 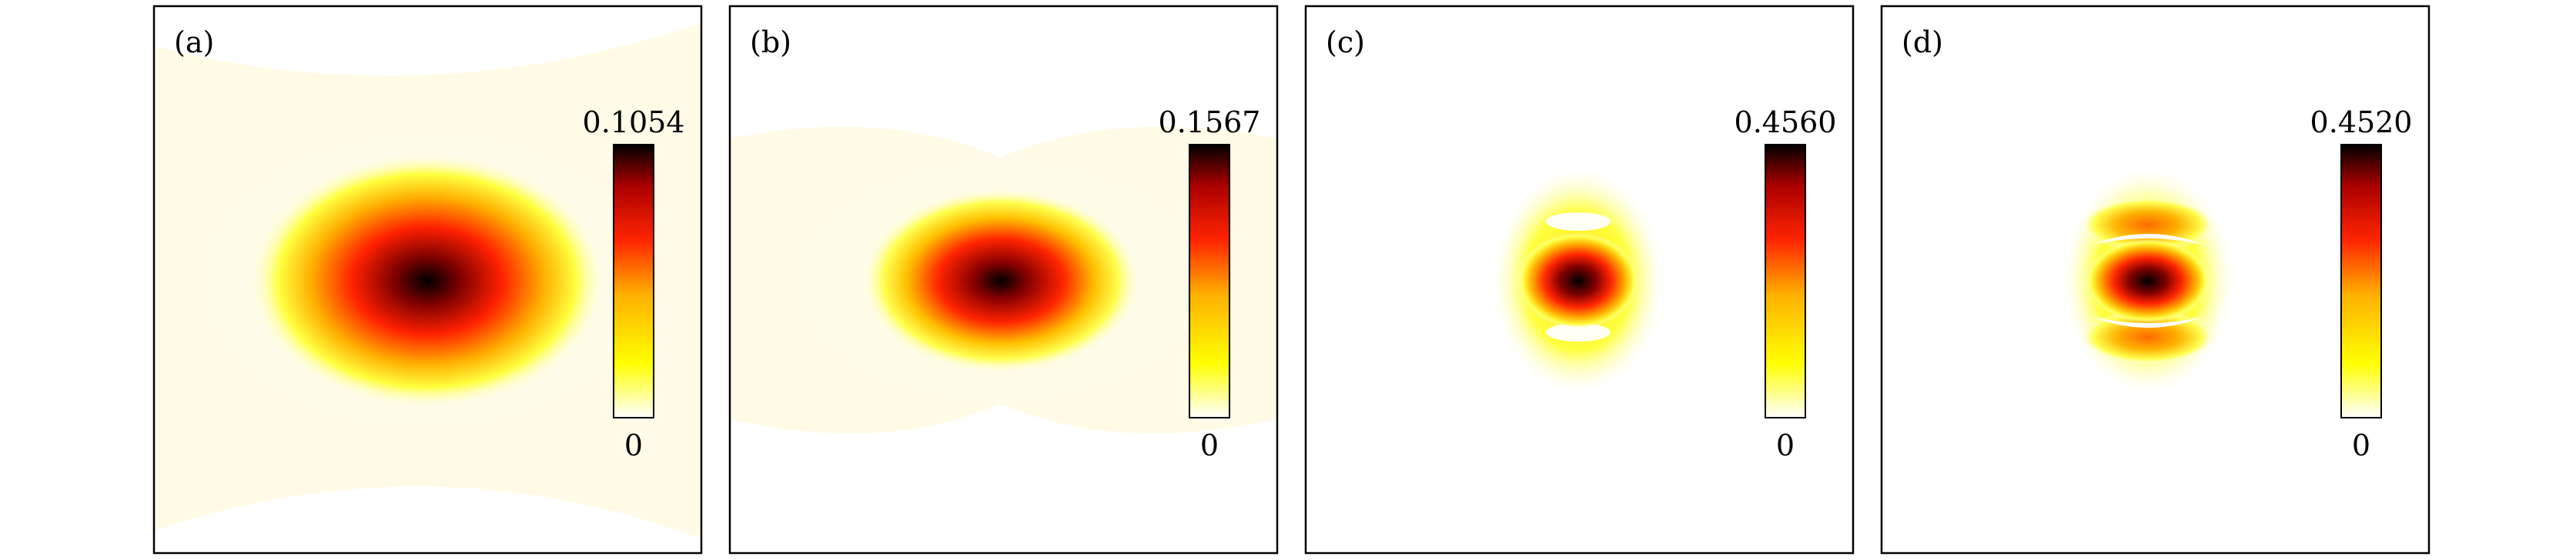 I want to click on panel-a-central-spot, so click(x=427, y=281).